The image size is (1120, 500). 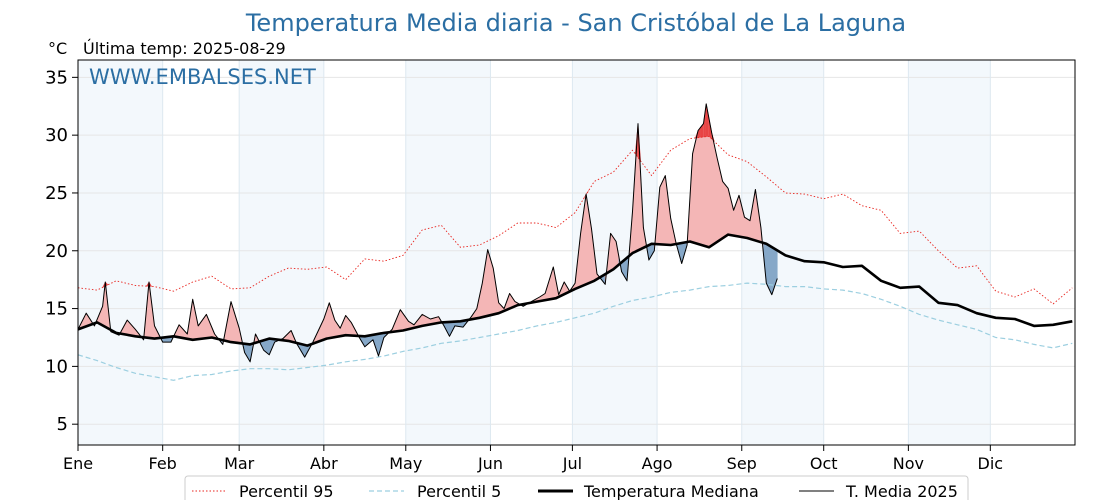 I want to click on x-tick-label-sep: Sep, so click(x=742, y=463).